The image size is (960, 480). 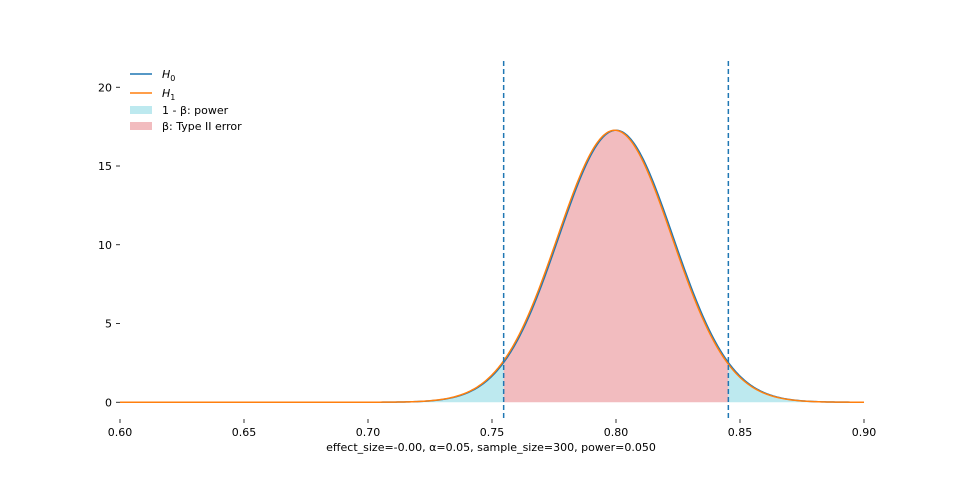 What do you see at coordinates (244, 432) in the screenshot?
I see `x-tick-label-0.65: 0.65` at bounding box center [244, 432].